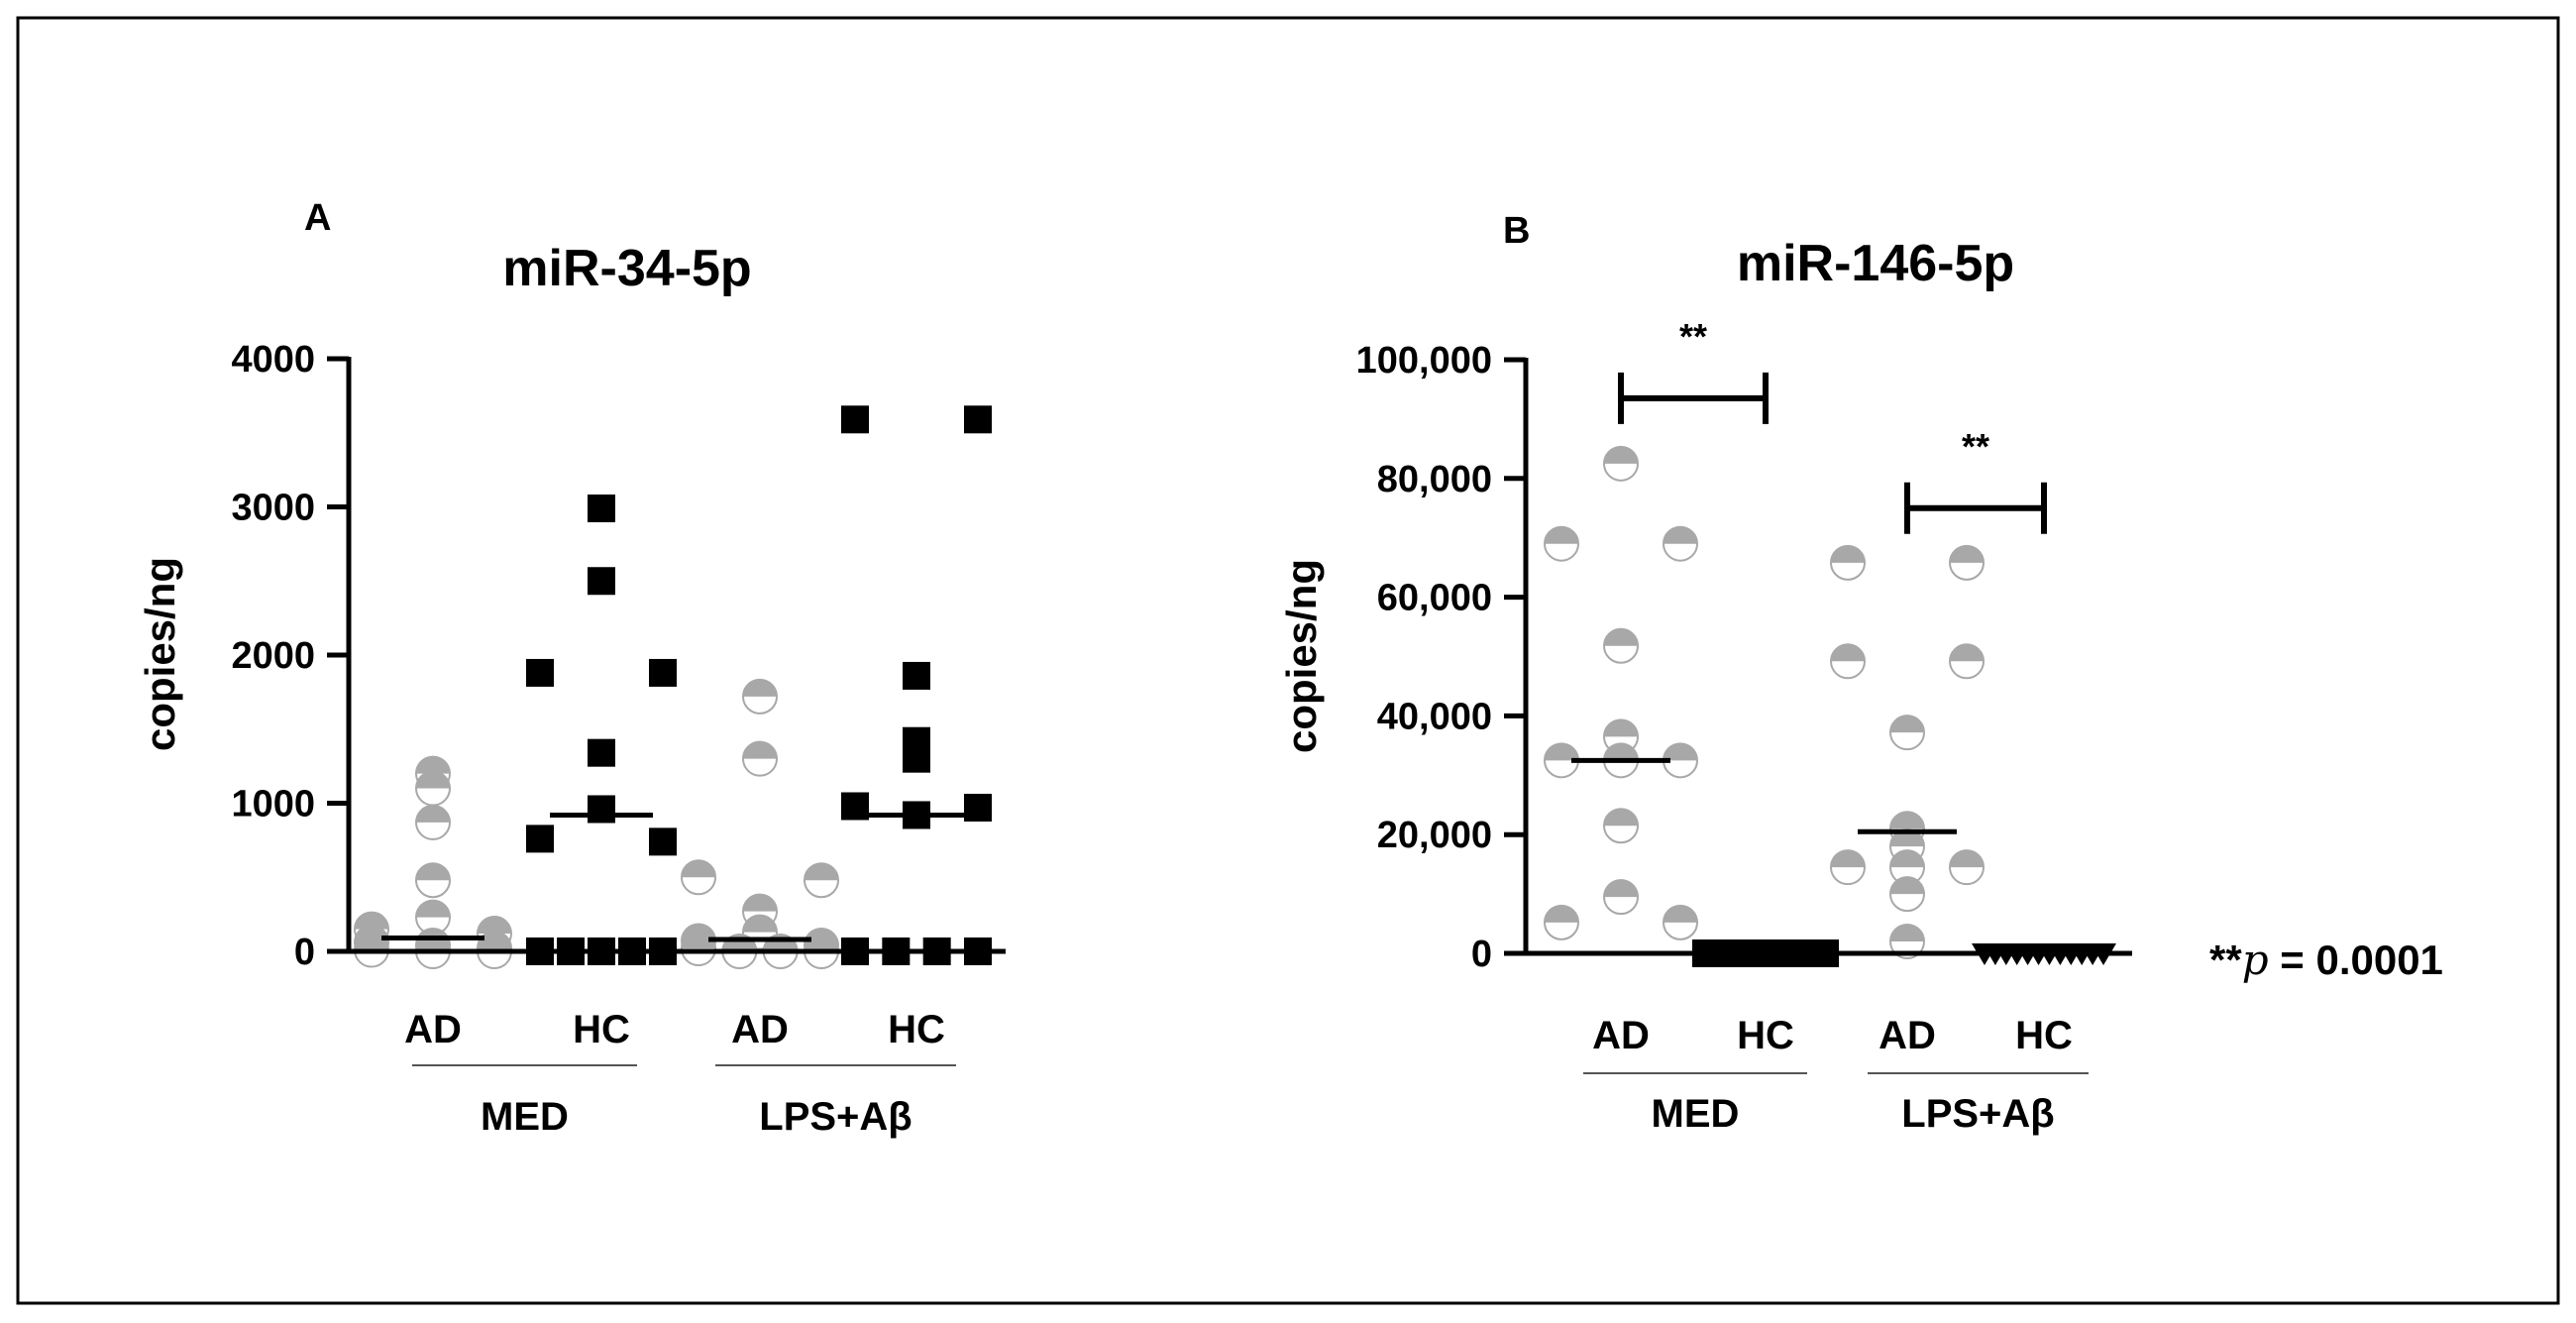 This screenshot has height=1323, width=2576. What do you see at coordinates (674, 877) in the screenshot?
I see `panel-a-medians` at bounding box center [674, 877].